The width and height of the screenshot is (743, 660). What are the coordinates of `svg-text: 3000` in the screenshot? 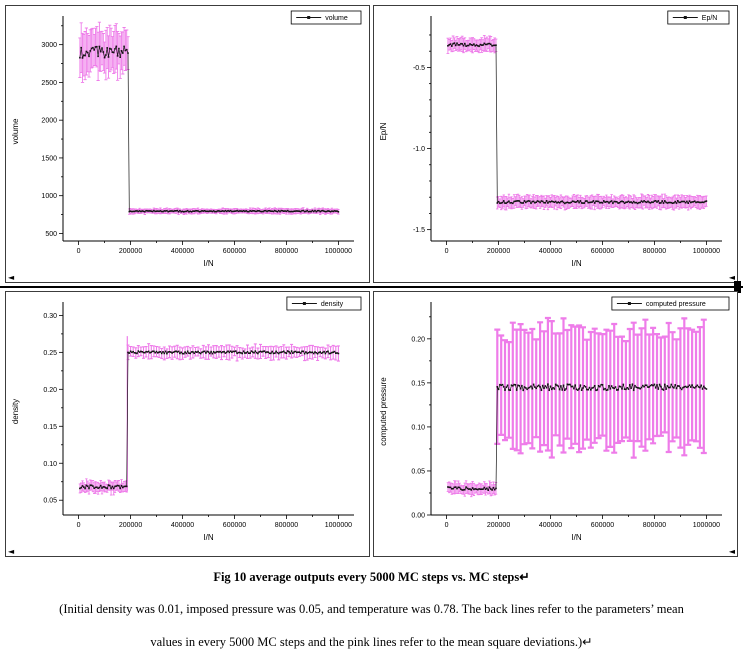 It's located at (49, 45).